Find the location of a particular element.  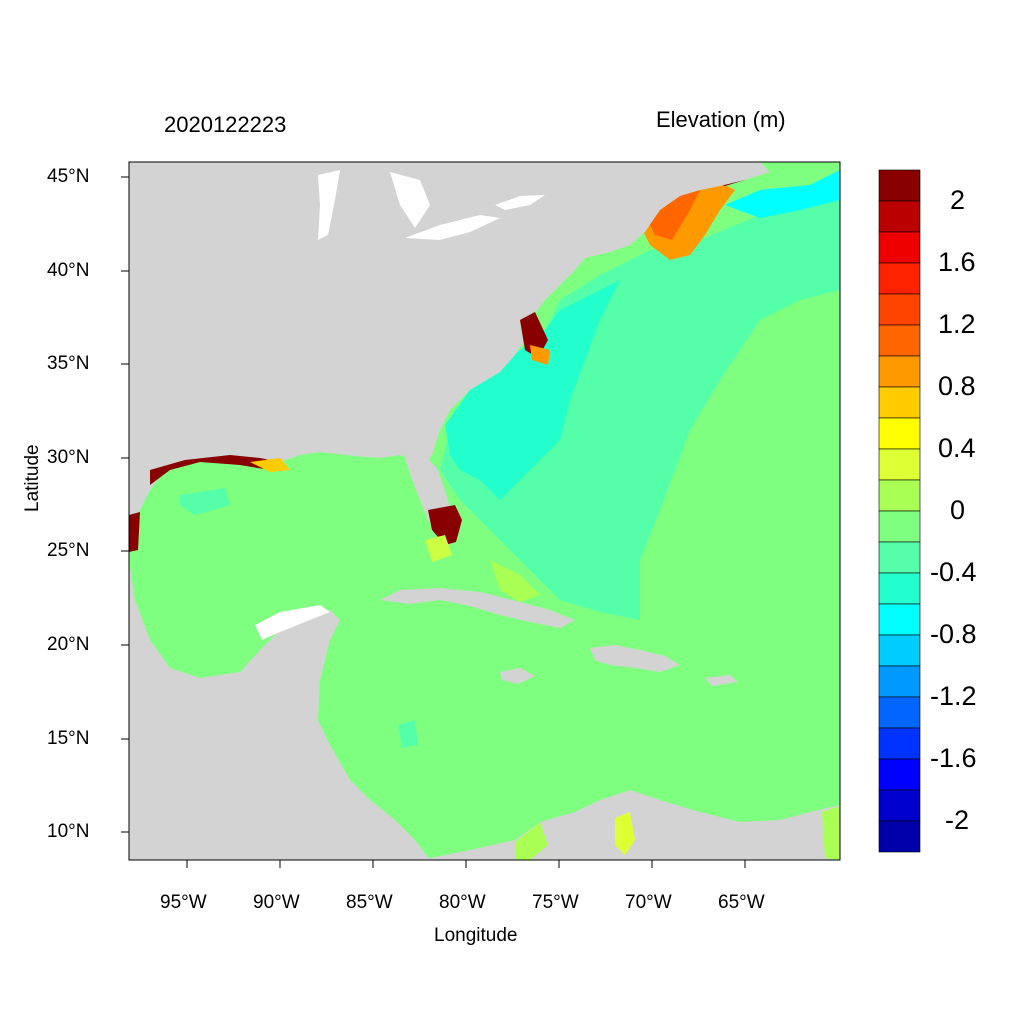

colorbar-label: 1.2 is located at coordinates (957, 324).